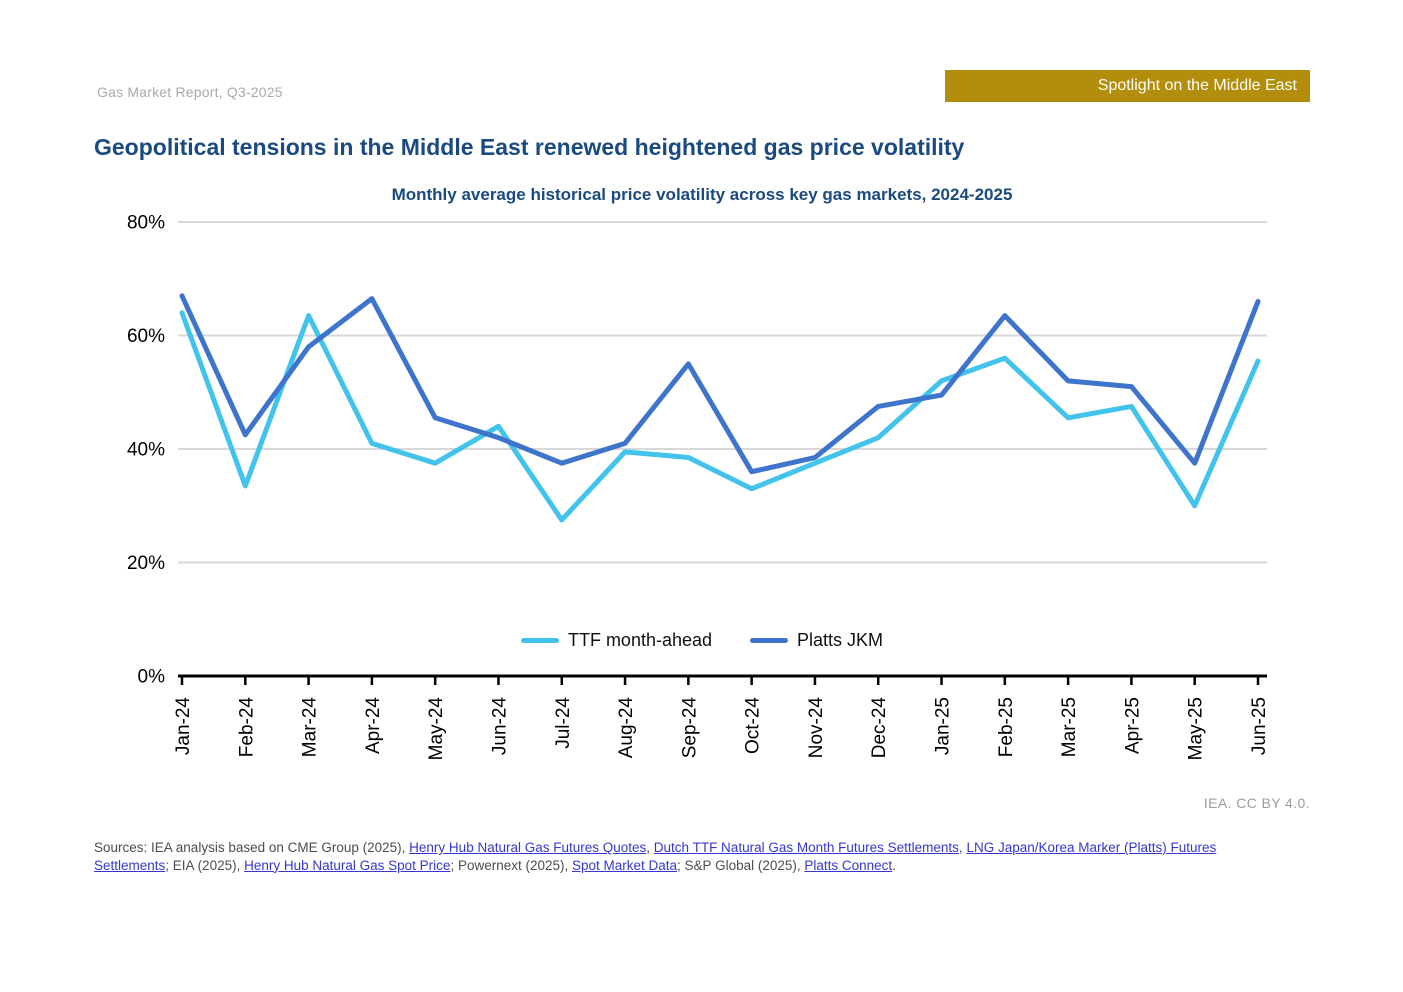 The height and width of the screenshot is (992, 1403). I want to click on legend-item-1: Platts JKM, so click(816, 640).